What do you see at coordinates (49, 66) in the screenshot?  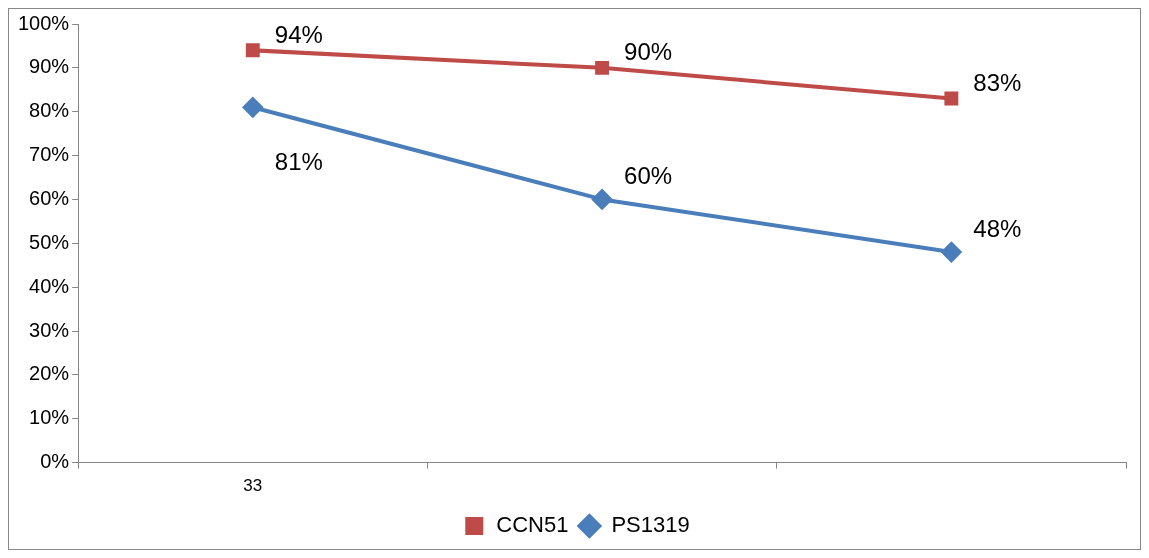 I see `y-tick-label: 90%` at bounding box center [49, 66].